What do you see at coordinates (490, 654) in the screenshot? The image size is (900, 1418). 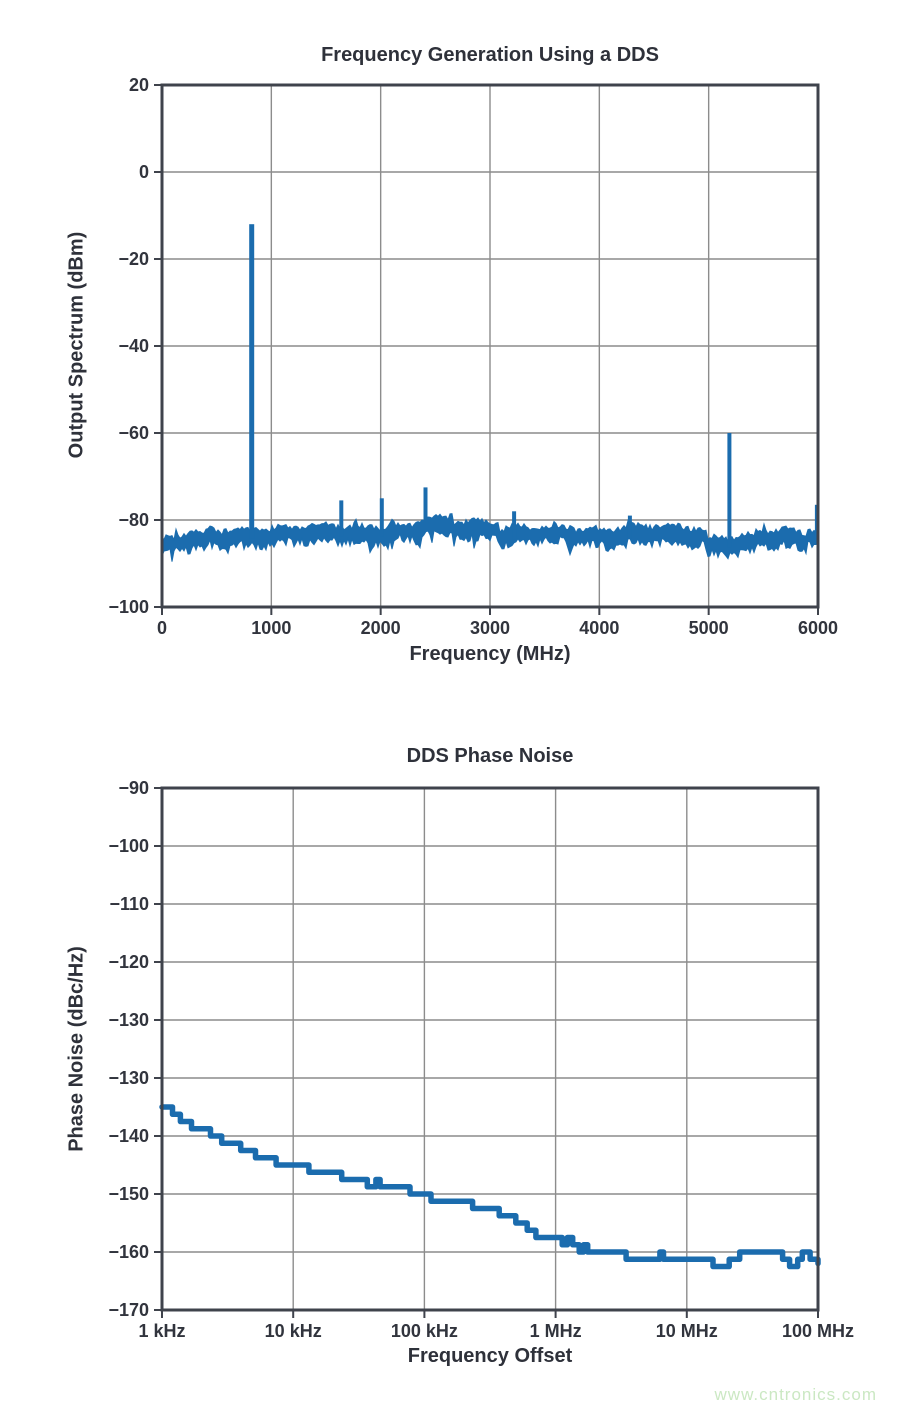 I see `spectrum-x-axis-label: Frequency (MHz)` at bounding box center [490, 654].